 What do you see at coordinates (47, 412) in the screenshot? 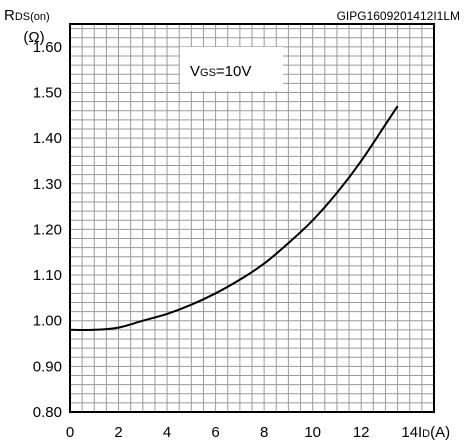
I see `y-tick-label: 0.80` at bounding box center [47, 412].